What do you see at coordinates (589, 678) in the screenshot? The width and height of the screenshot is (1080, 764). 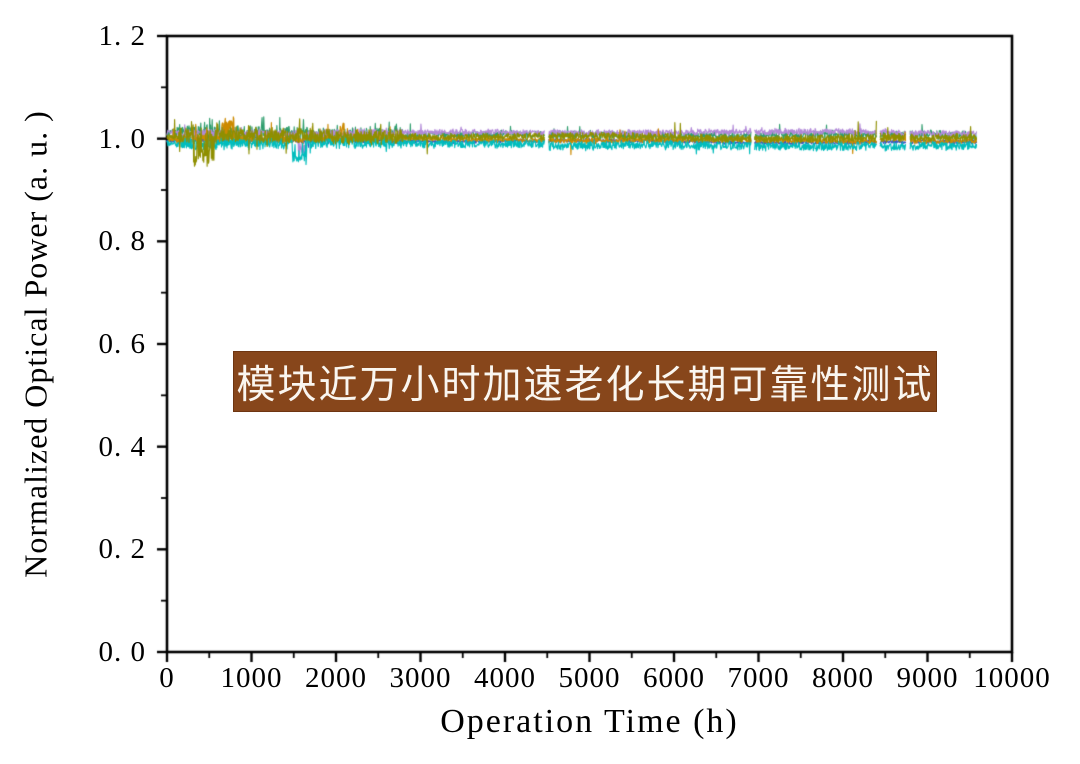 I see `x-tick-label: 5000` at bounding box center [589, 678].